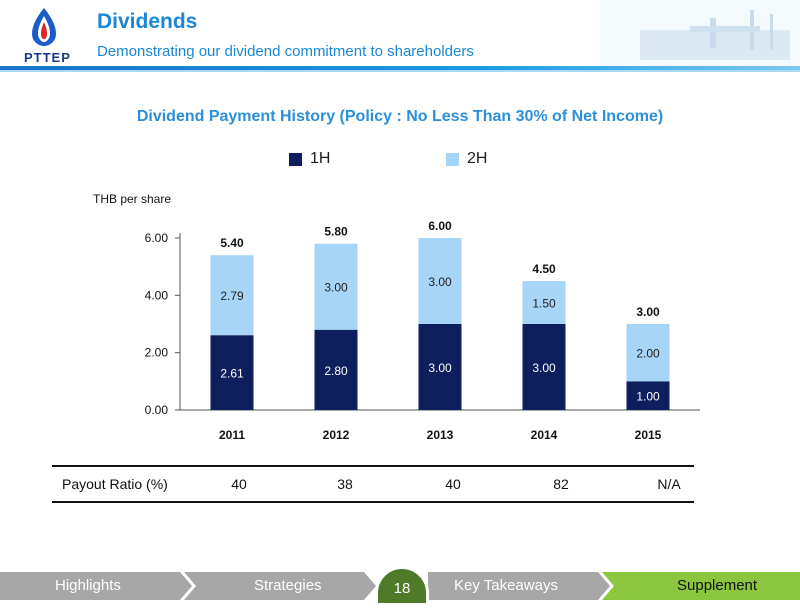 This screenshot has height=609, width=800. What do you see at coordinates (157, 238) in the screenshot?
I see `y-tick-label: 6.00` at bounding box center [157, 238].